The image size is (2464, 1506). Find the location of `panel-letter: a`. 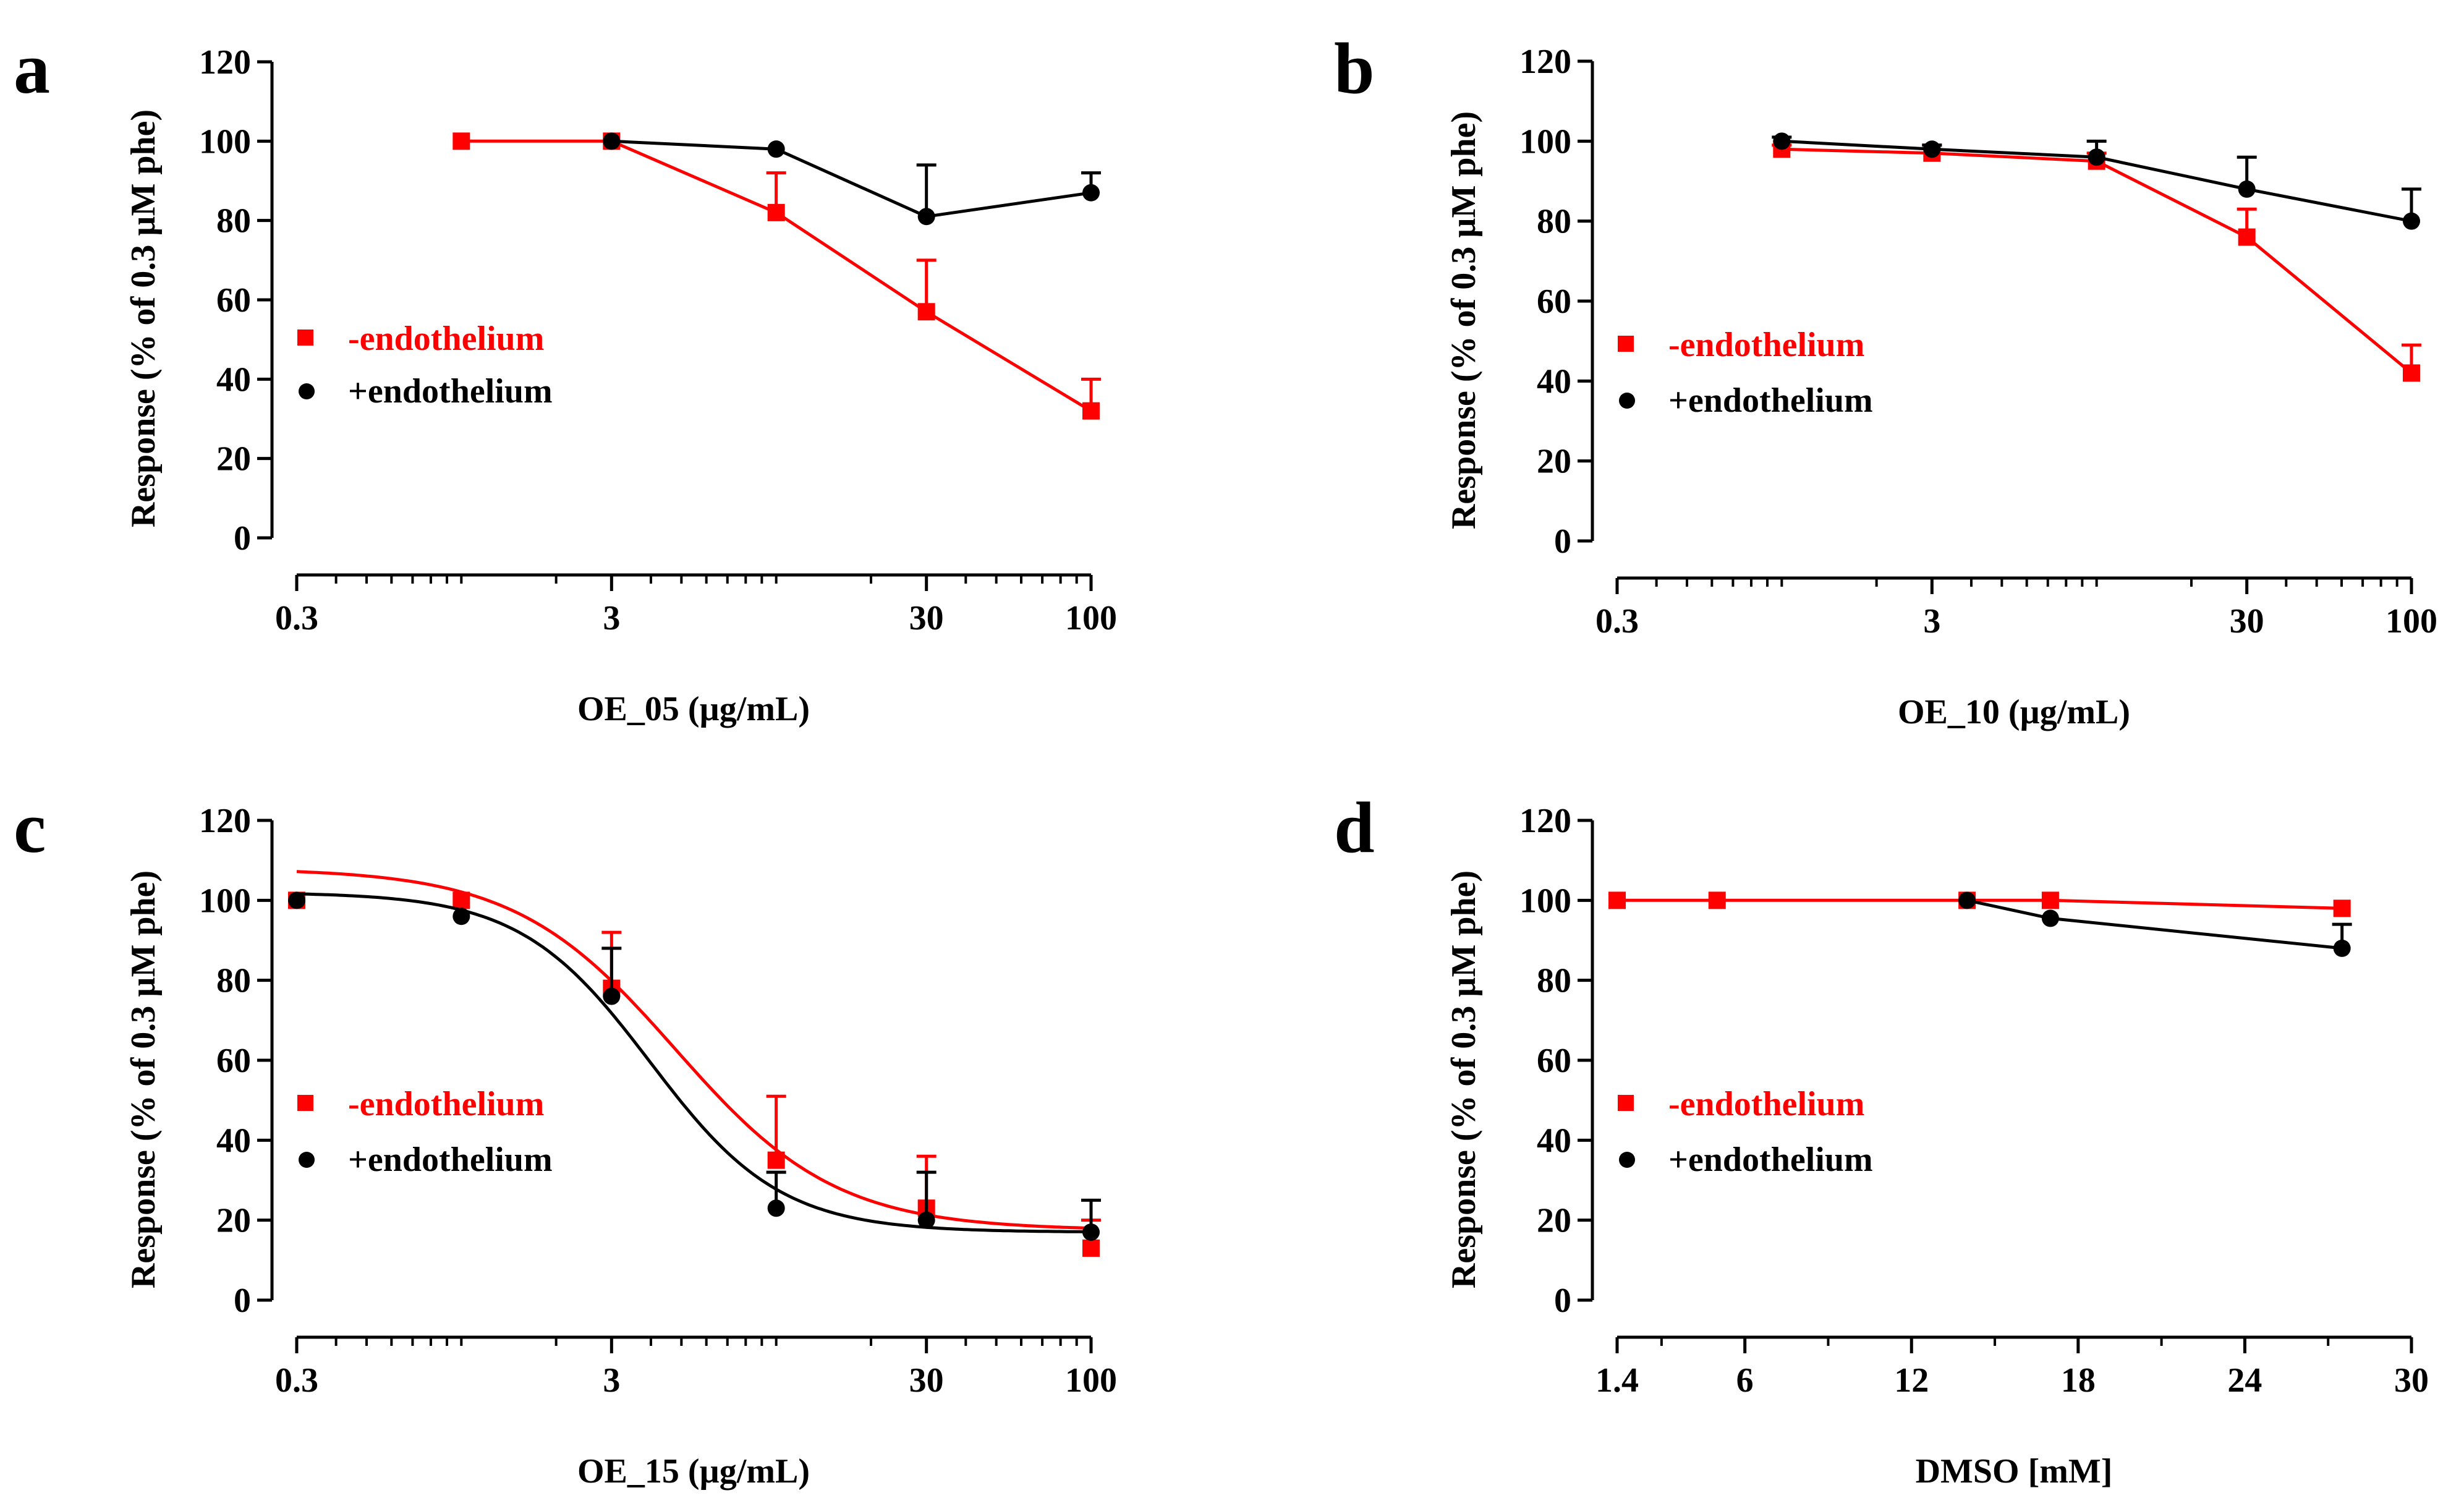

panel-letter: a is located at coordinates (32, 68).